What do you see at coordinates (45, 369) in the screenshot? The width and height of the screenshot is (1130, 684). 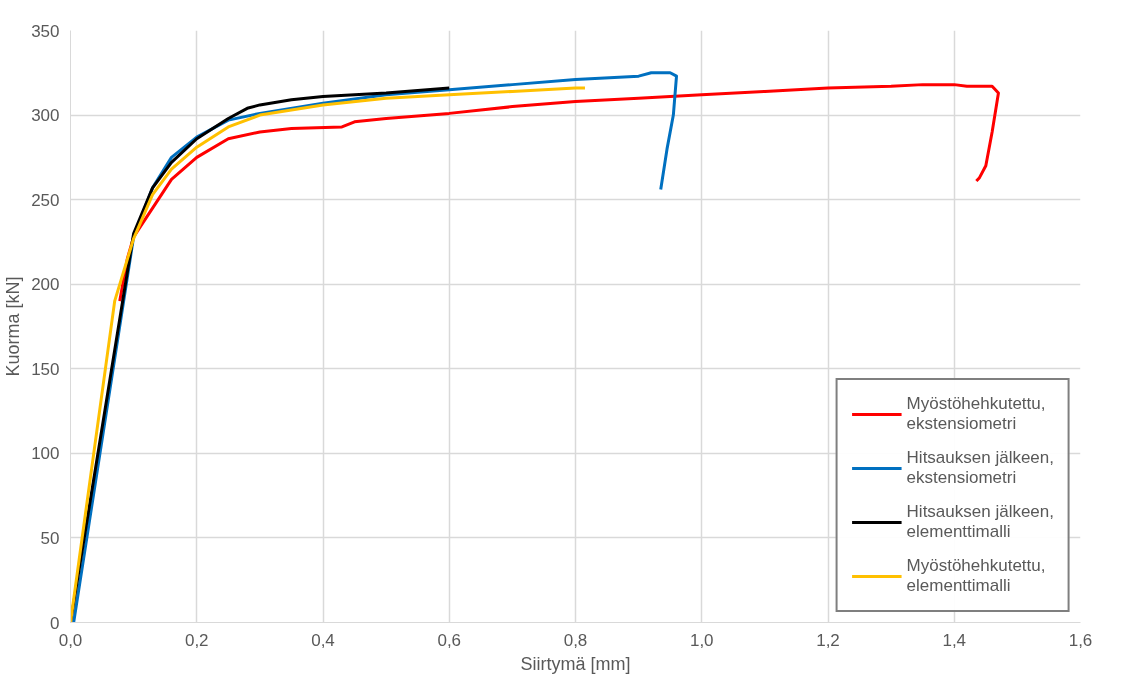 I see `y-tick-label: 150` at bounding box center [45, 369].